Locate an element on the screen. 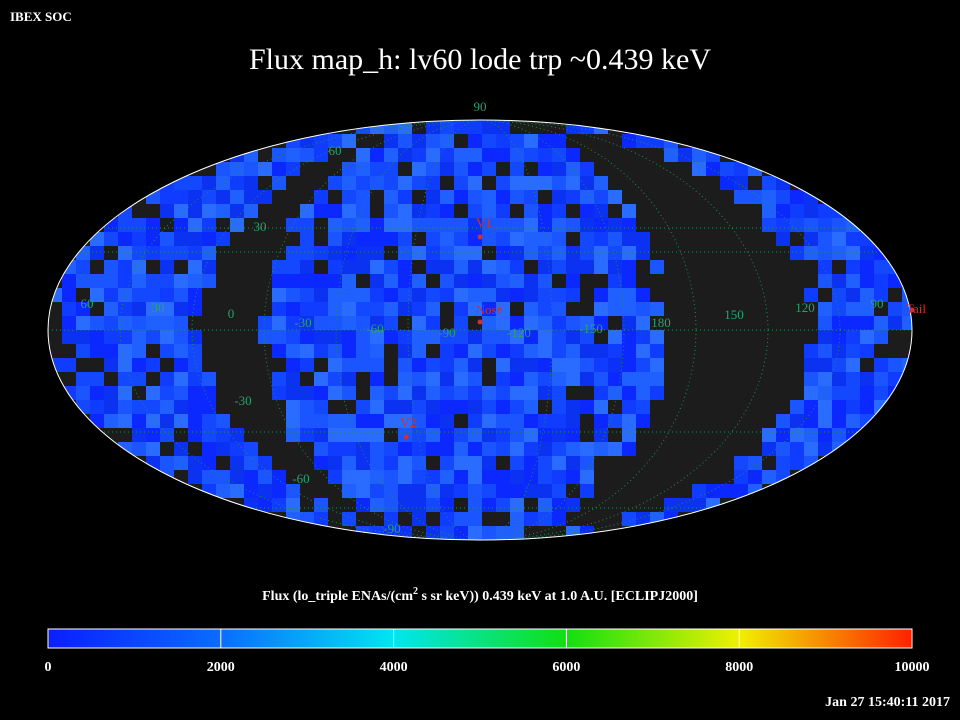 The width and height of the screenshot is (960, 720). longitude-label: -90 is located at coordinates (446, 332).